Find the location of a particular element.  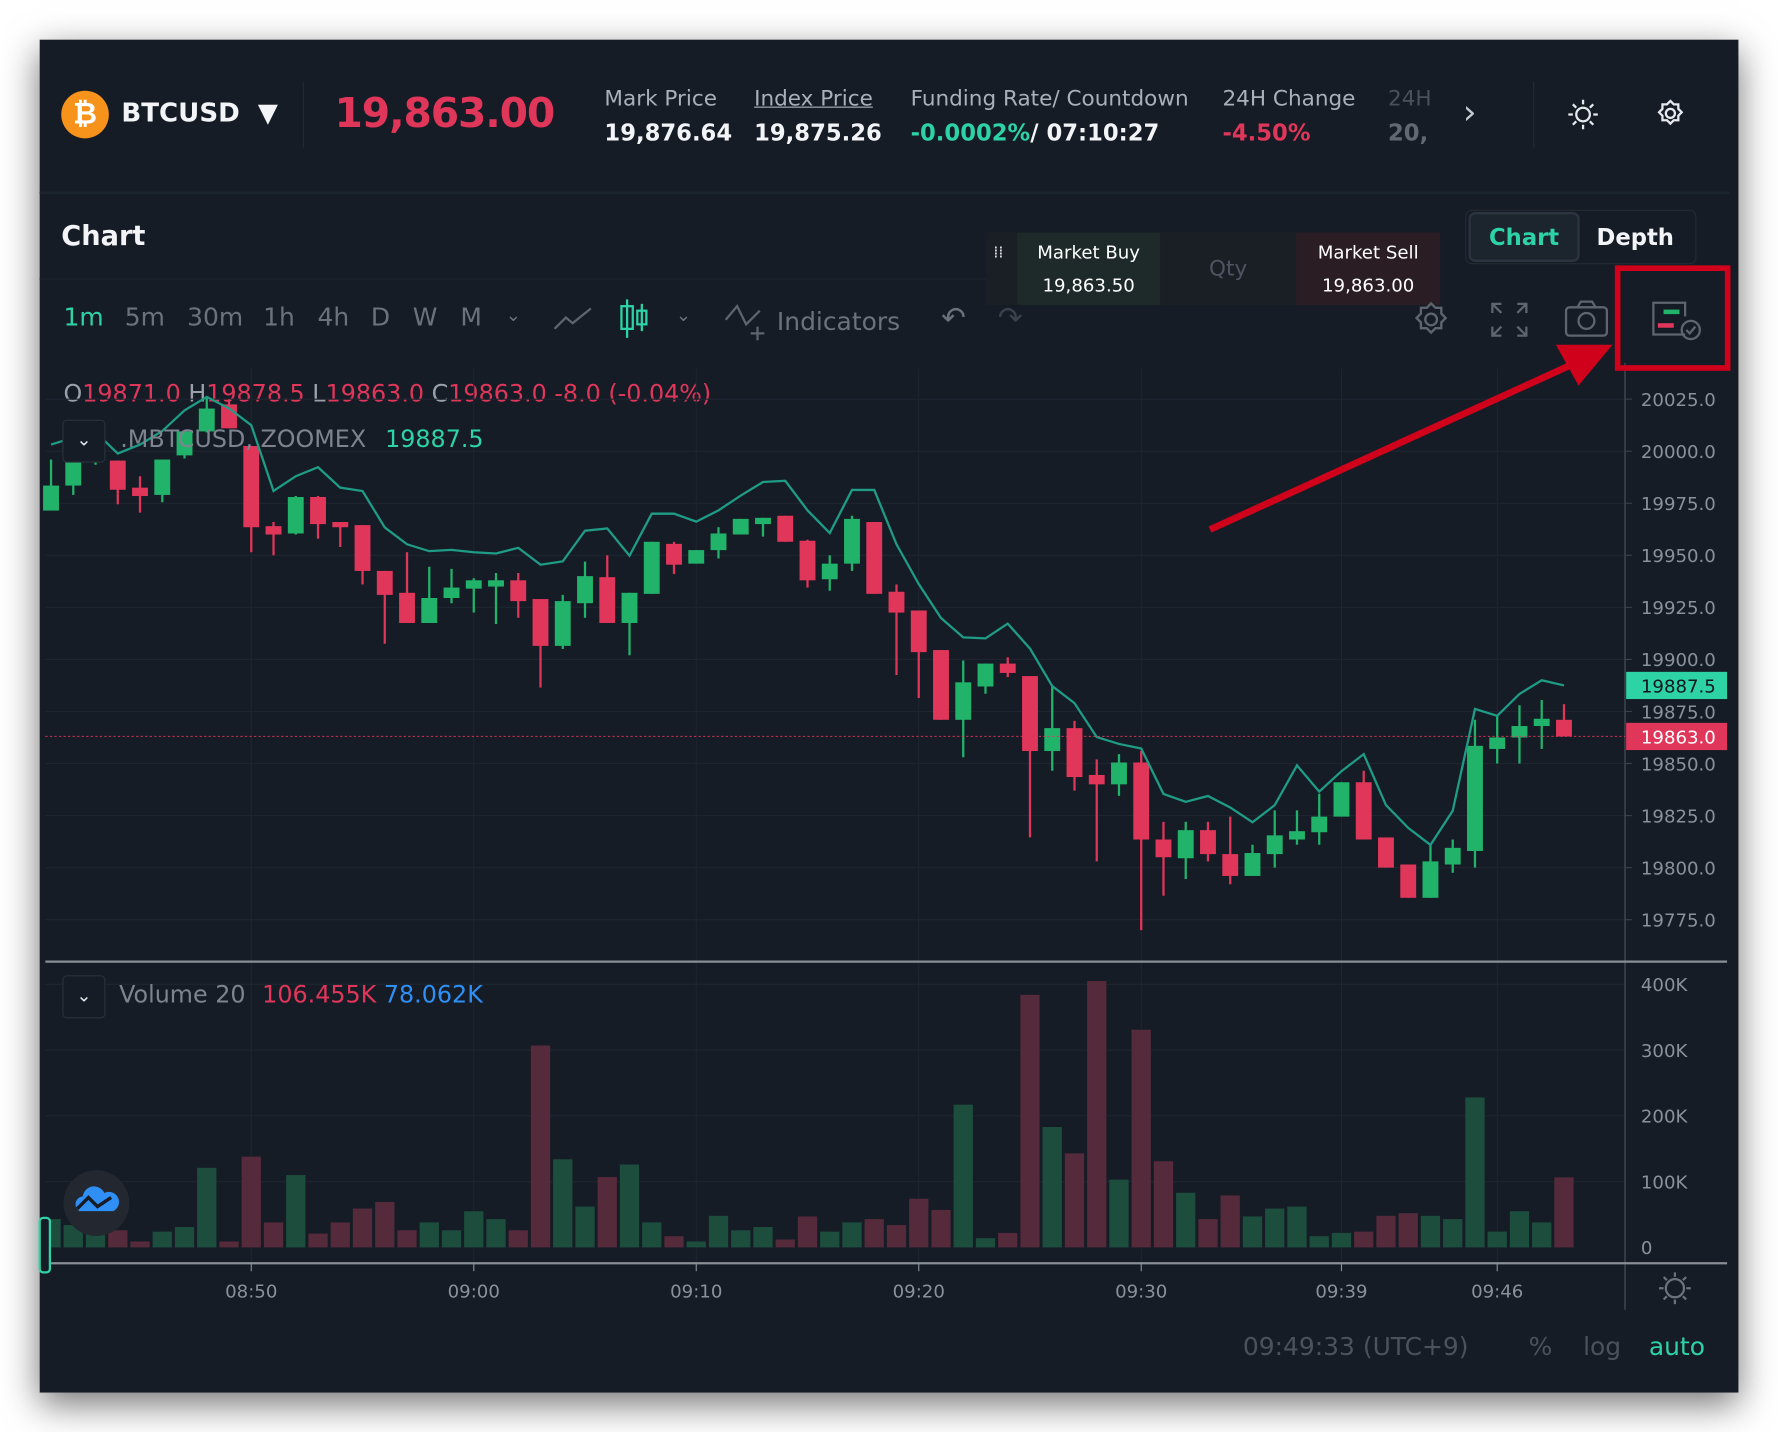

interval-1h: 1h is located at coordinates (279, 318).